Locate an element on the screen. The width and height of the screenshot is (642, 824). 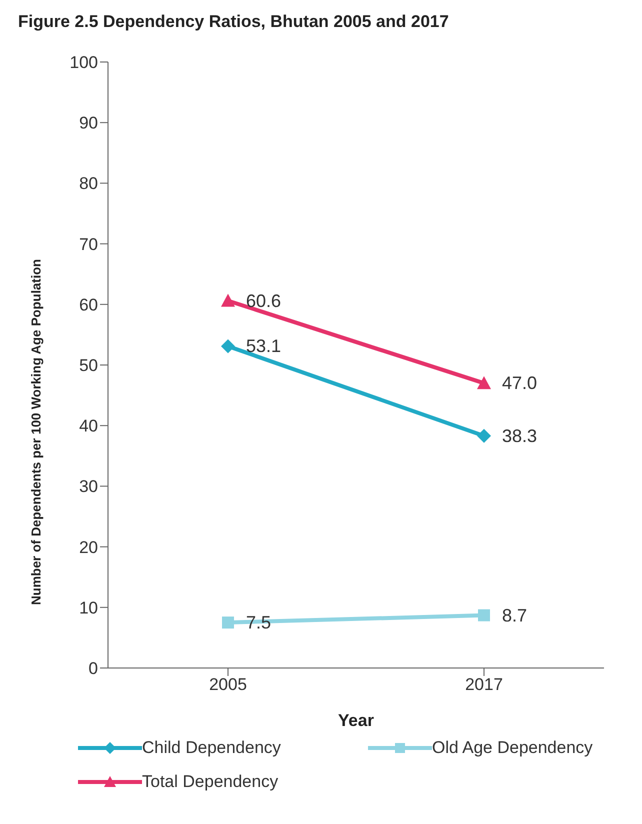
legend-label: Old Age Dependency is located at coordinates (512, 748).